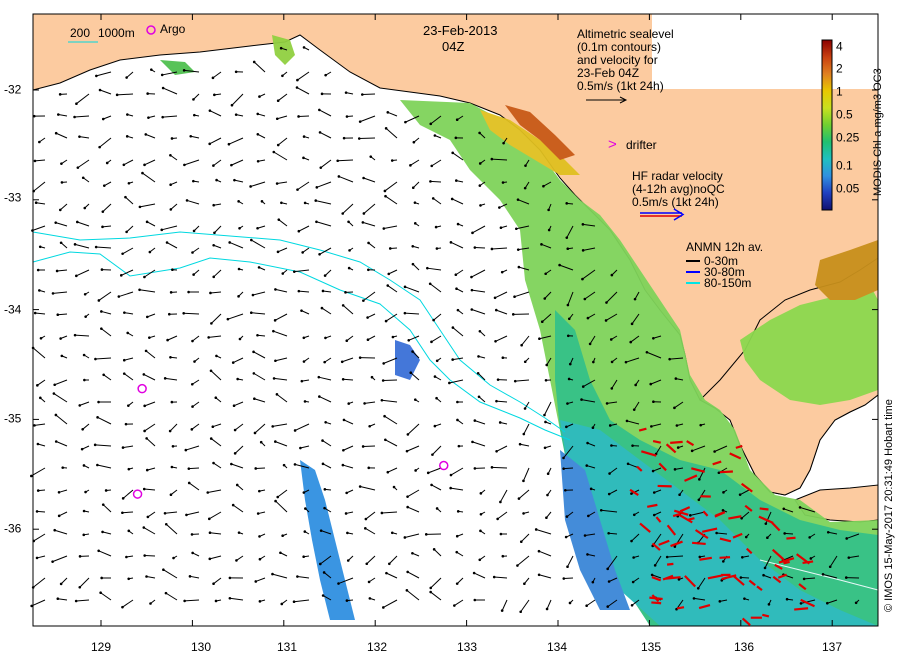  Describe the element at coordinates (80, 33) in the screenshot. I see `isobath-legend-label-200: 200` at that location.